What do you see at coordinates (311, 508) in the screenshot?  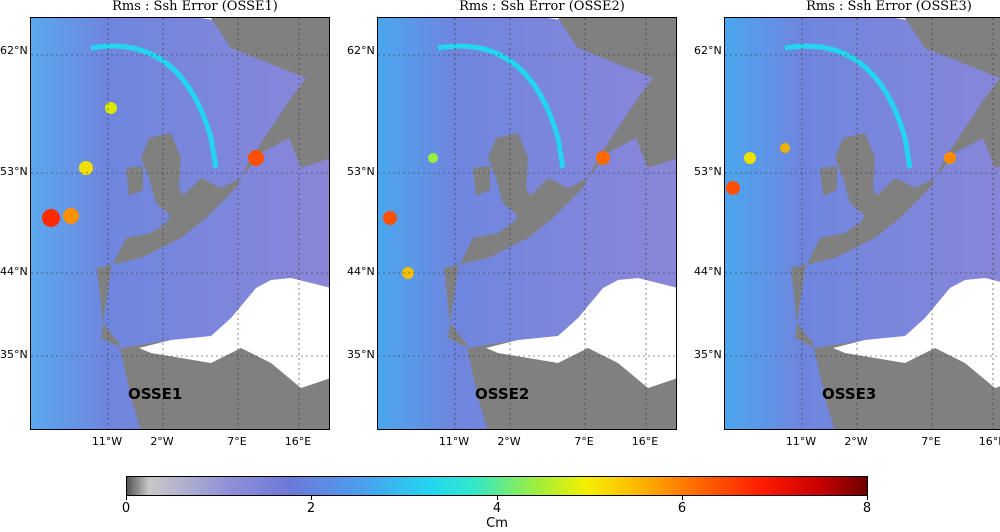 I see `colorbar-label-2: 2` at bounding box center [311, 508].